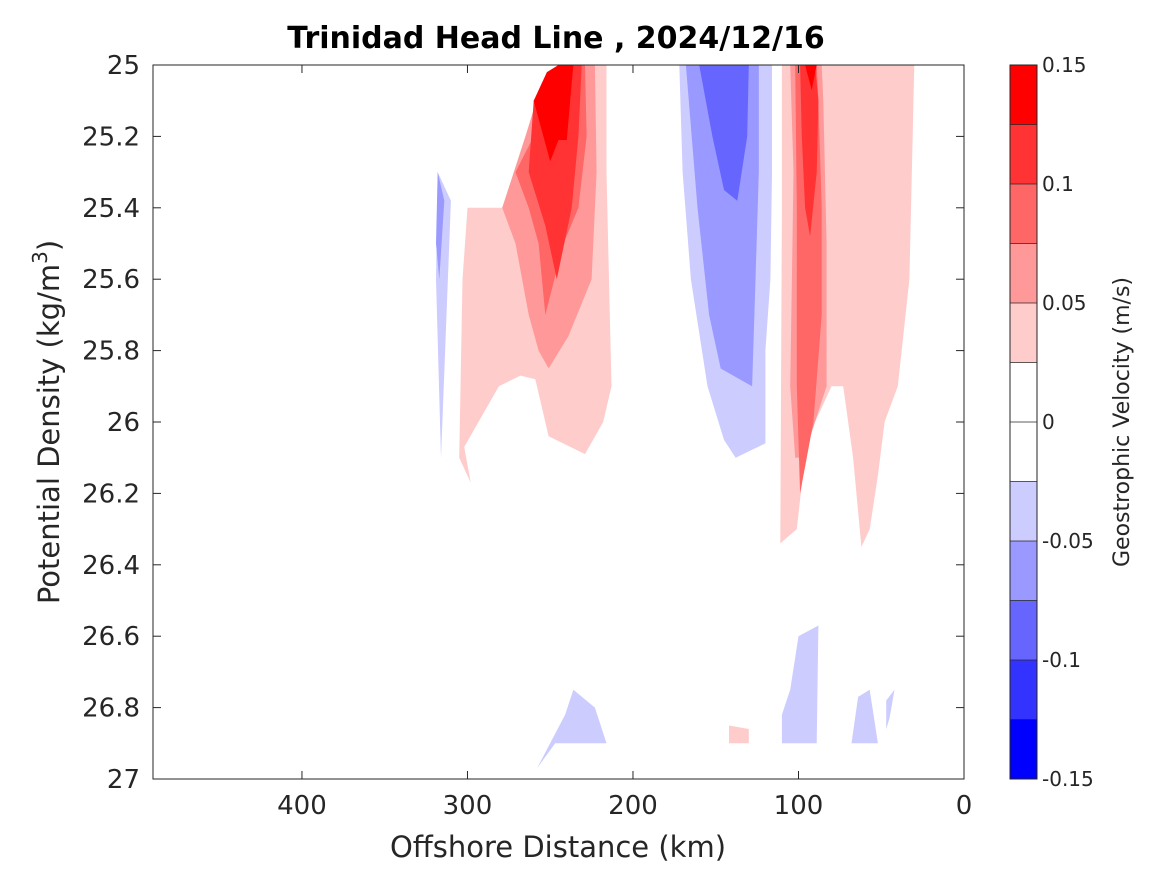 The image size is (1167, 880). What do you see at coordinates (440, 226) in the screenshot?
I see `contour-region-cyclonic-west-lvl2` at bounding box center [440, 226].